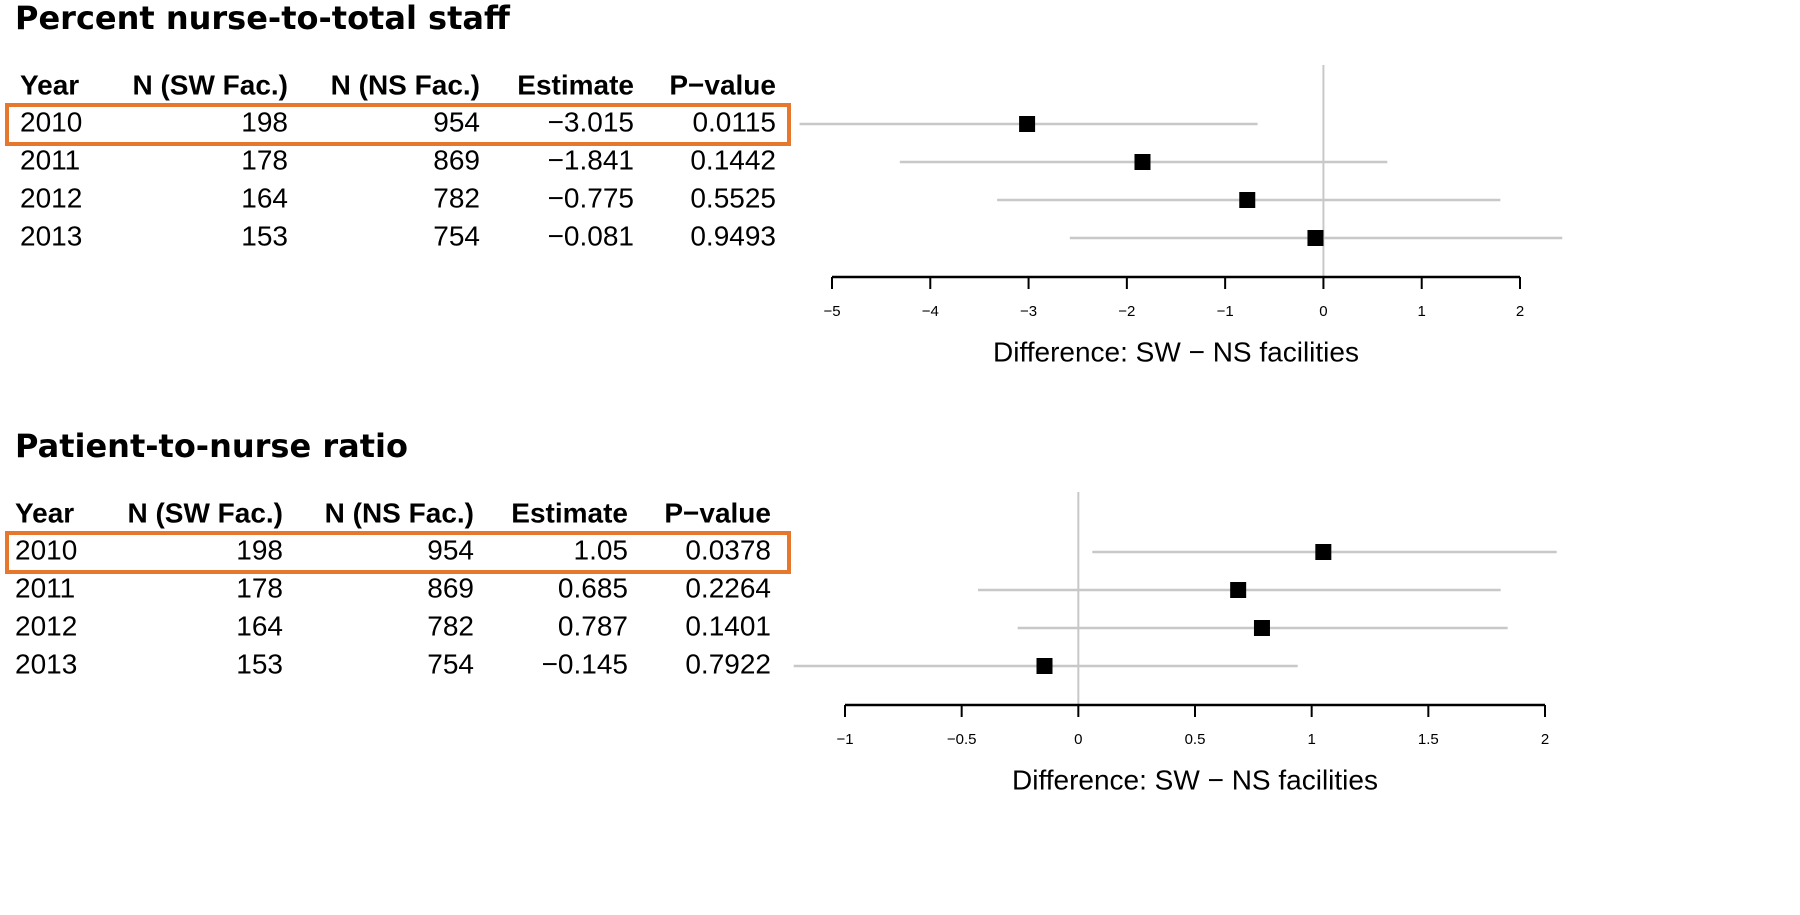 The height and width of the screenshot is (915, 1800). I want to click on estimate-cell: −3.015, so click(591, 121).